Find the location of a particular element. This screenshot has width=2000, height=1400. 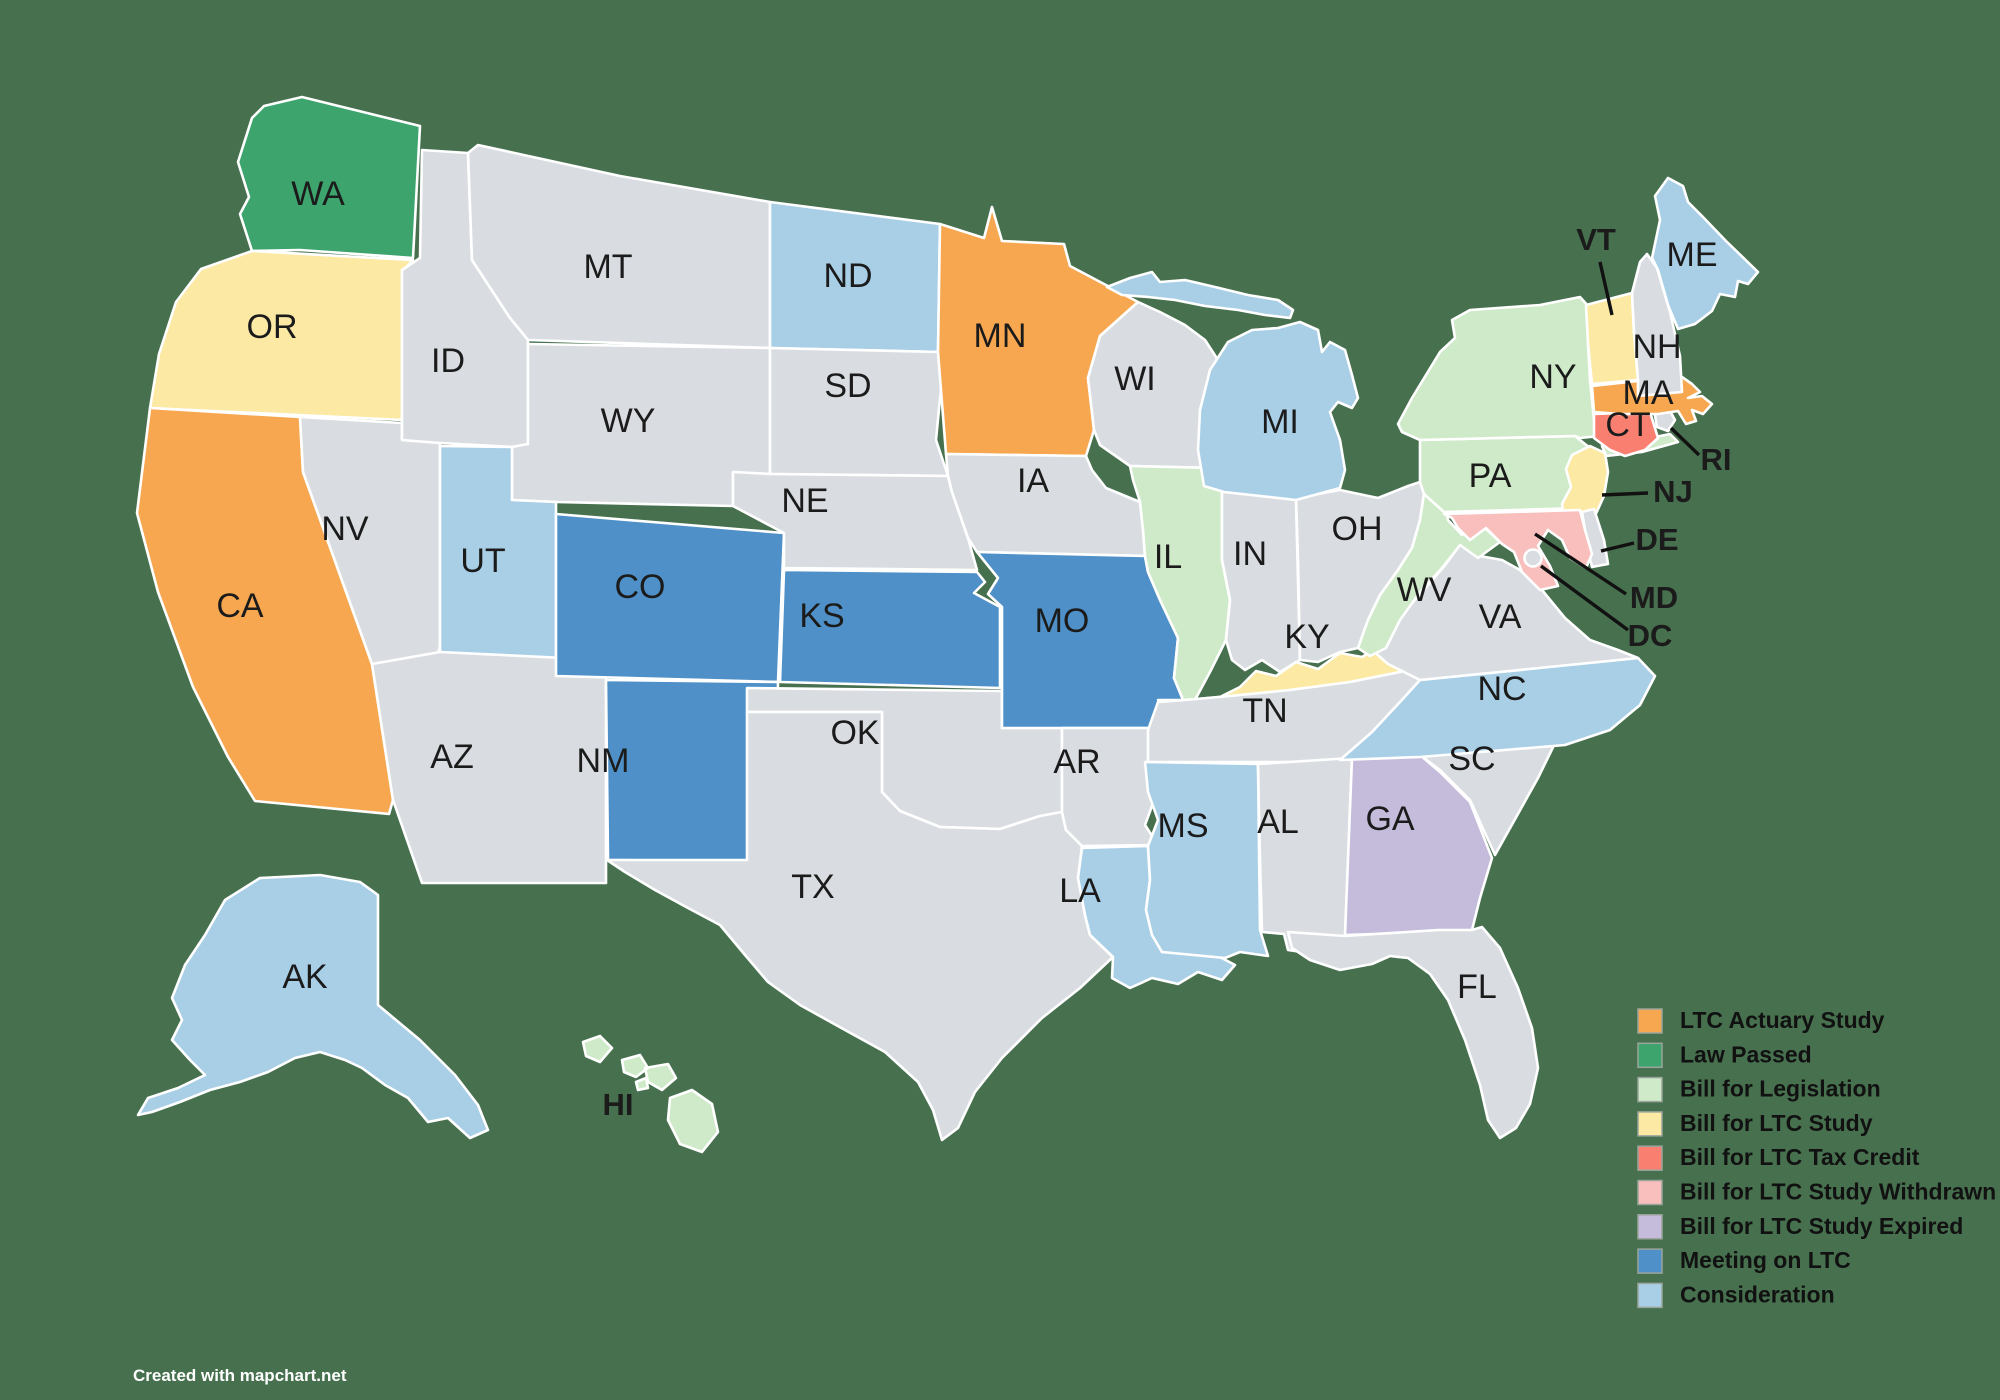

state-label-ak: AK is located at coordinates (305, 977).